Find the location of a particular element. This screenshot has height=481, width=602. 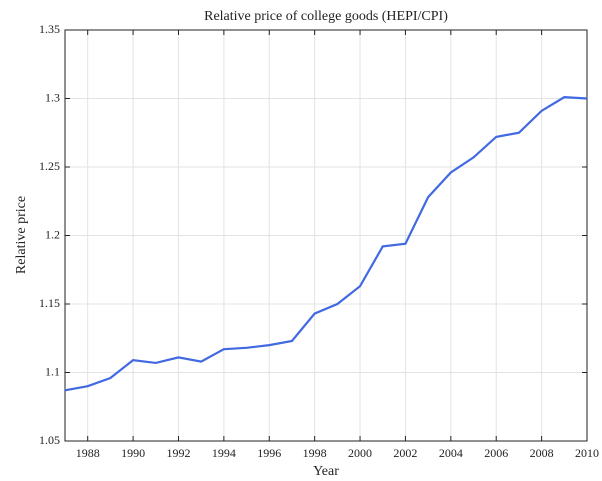

x-tick-label: 1998 is located at coordinates (315, 453).